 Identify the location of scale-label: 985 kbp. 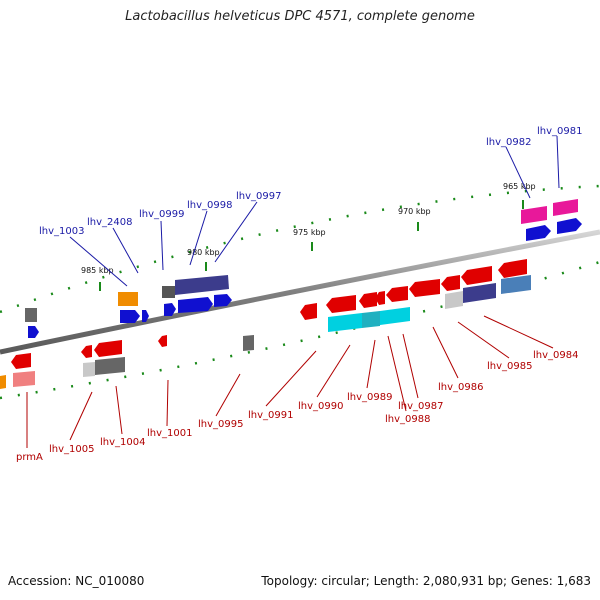
(97, 270).